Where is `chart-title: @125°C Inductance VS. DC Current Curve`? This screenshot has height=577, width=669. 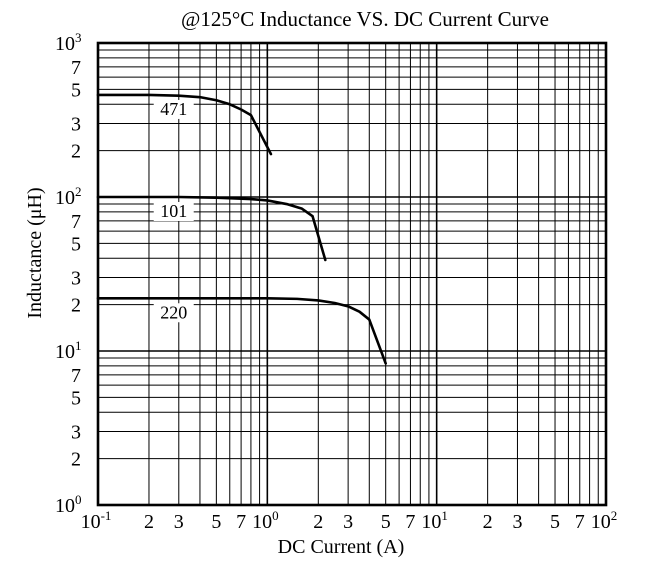 chart-title: @125°C Inductance VS. DC Current Curve is located at coordinates (365, 19).